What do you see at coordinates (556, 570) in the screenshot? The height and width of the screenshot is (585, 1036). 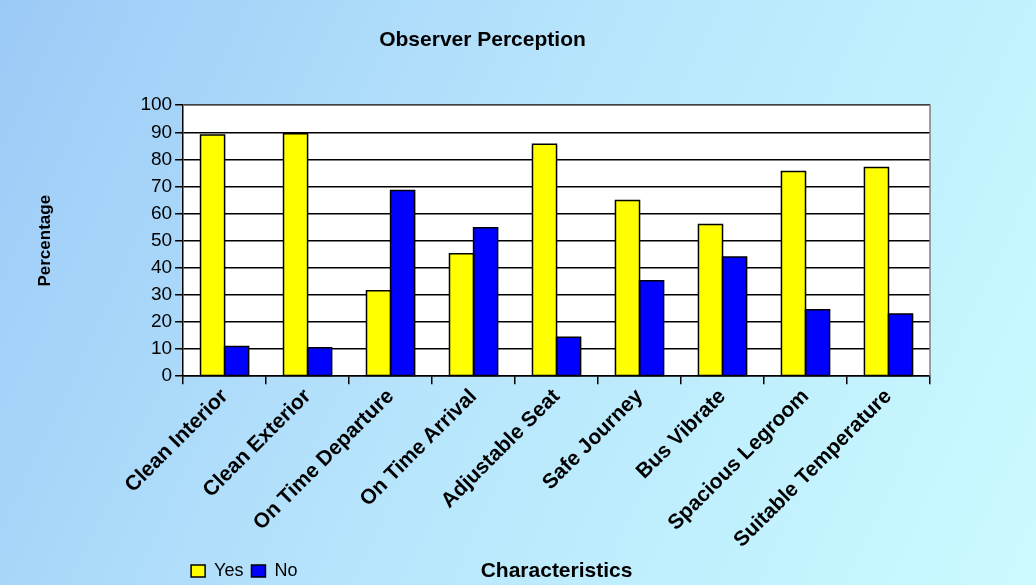 I see `x-axis-title: Characteristics` at bounding box center [556, 570].